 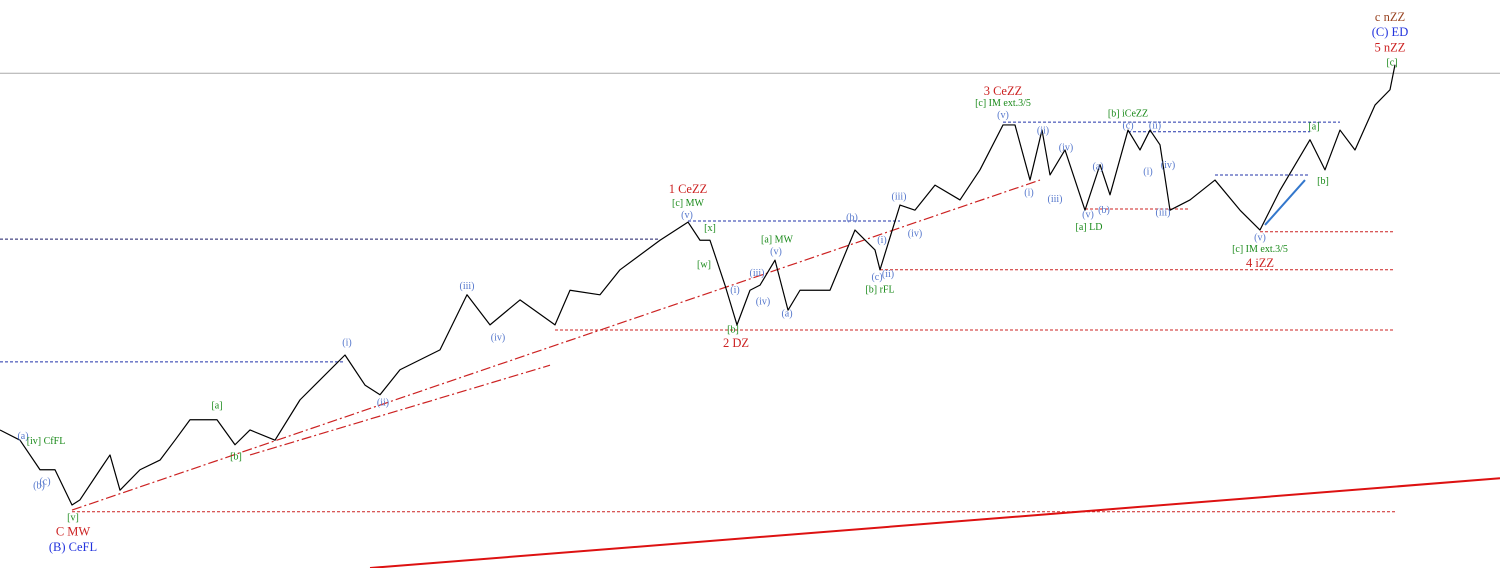 I want to click on wave-label: [iv] CfFL, so click(x=46, y=441).